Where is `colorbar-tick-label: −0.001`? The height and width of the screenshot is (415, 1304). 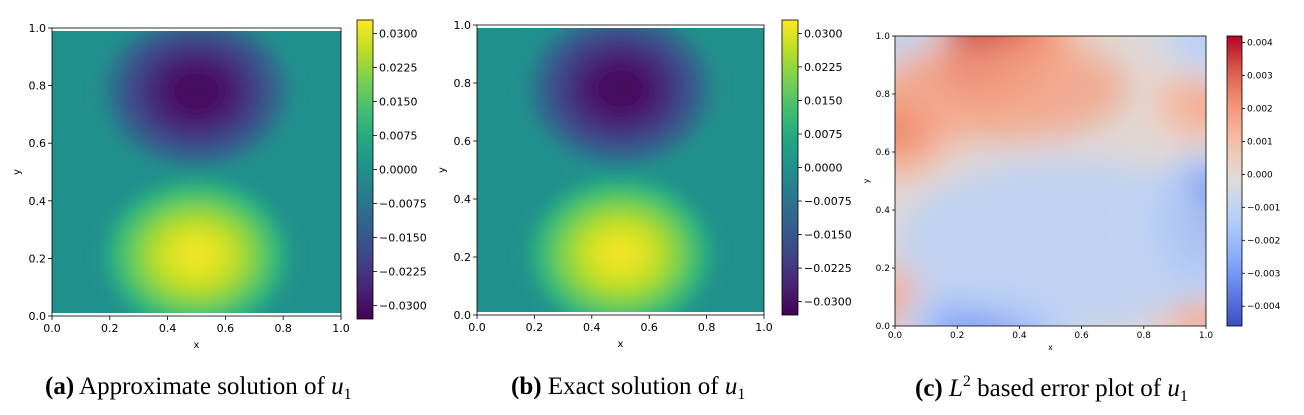
colorbar-tick-label: −0.001 is located at coordinates (1263, 208).